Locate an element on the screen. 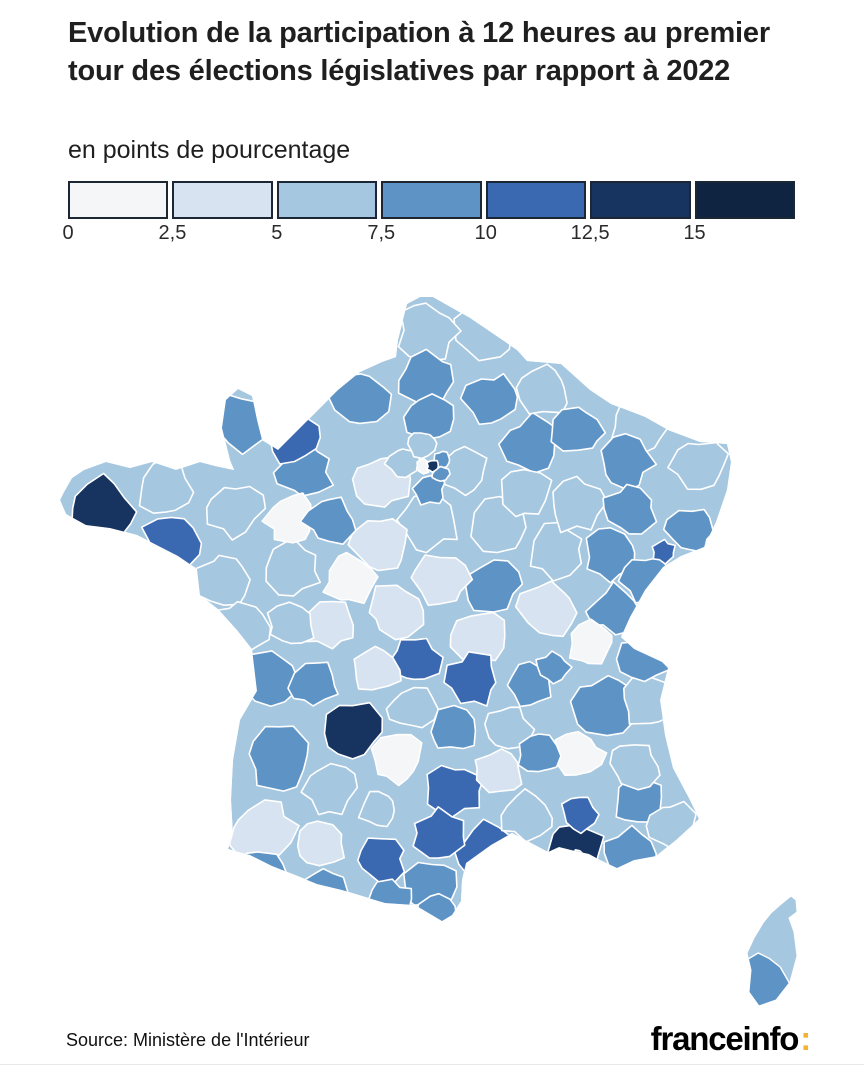 This screenshot has height=1070, width=864. department-charente is located at coordinates (313, 684).